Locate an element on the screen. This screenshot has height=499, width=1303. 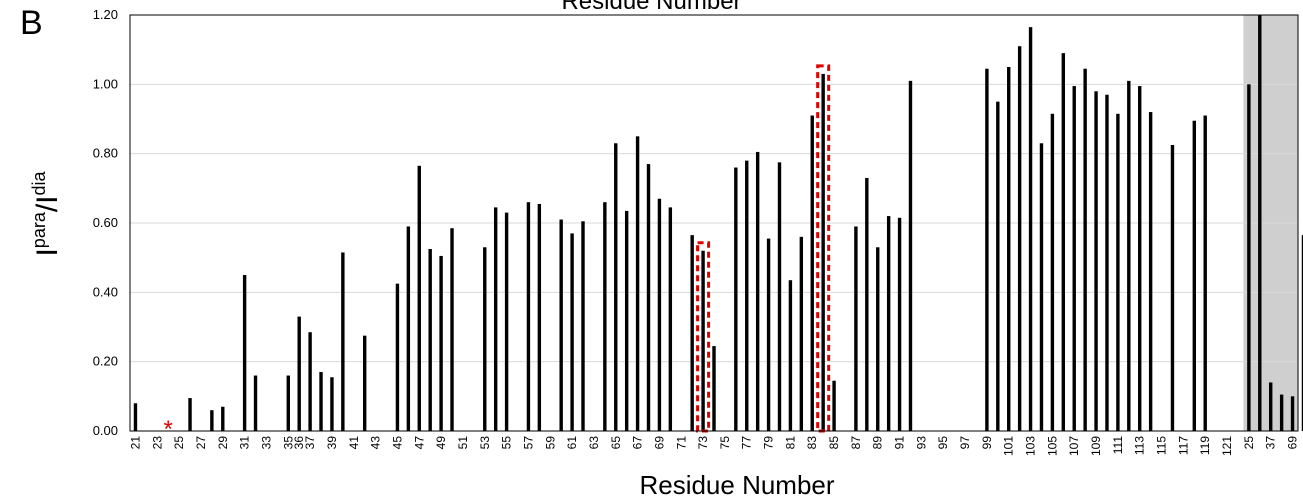
x-tick-label: 35 is located at coordinates (288, 443).